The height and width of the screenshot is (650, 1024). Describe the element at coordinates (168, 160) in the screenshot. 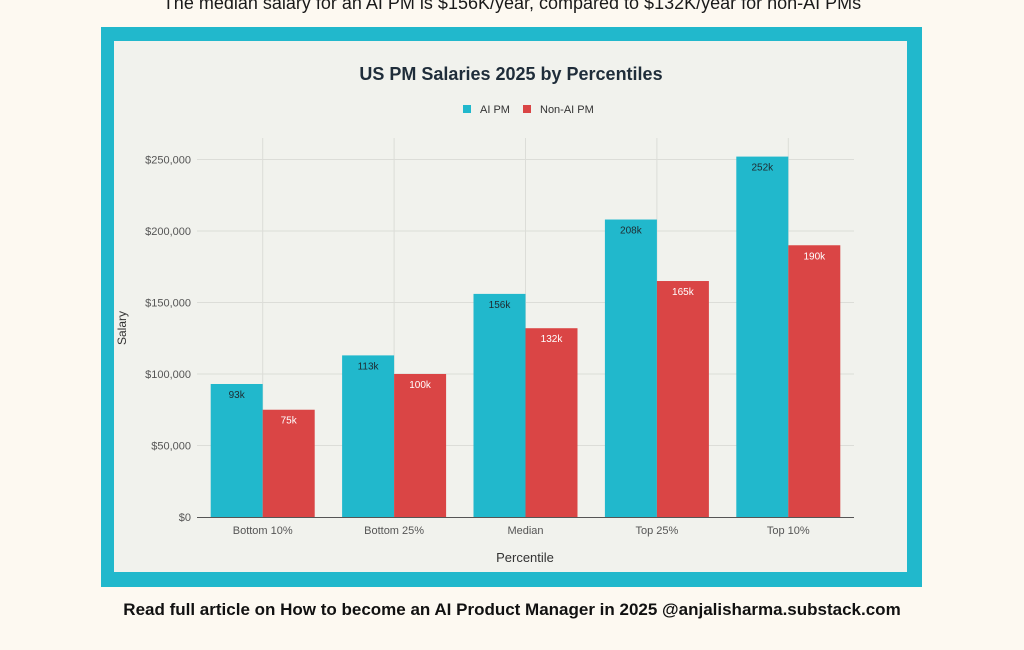

I see `y-tick-label: $250,000` at that location.